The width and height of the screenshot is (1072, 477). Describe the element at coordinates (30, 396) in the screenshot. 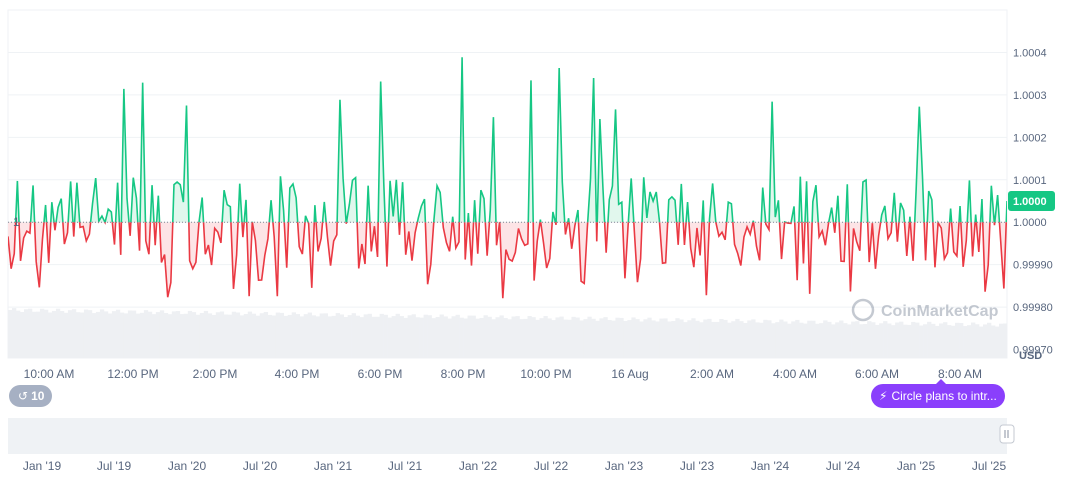

I see `history-pill: ↺ 10` at that location.